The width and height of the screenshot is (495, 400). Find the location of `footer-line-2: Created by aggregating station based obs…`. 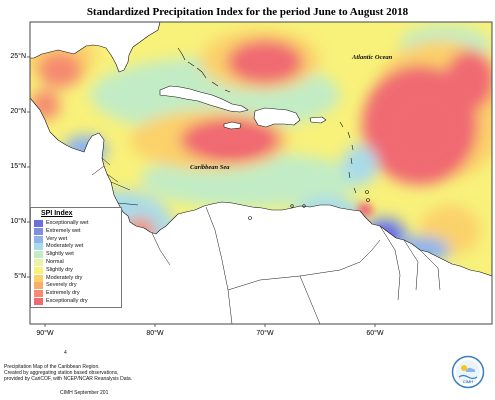

footer-line-2: Created by aggregating station based obs… is located at coordinates (61, 373).